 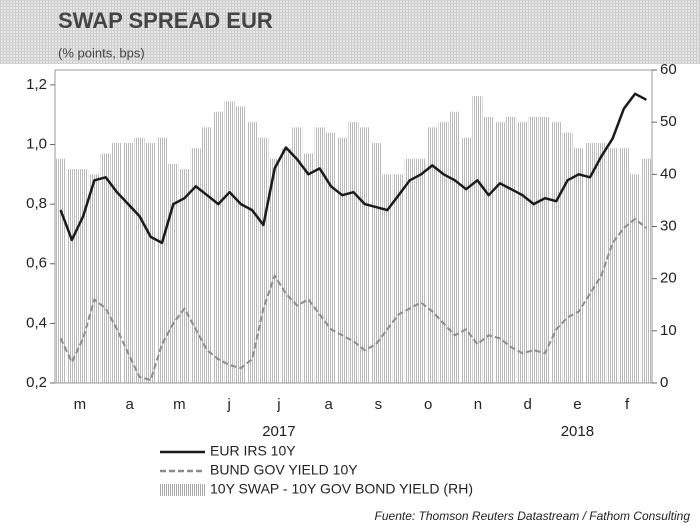 What do you see at coordinates (36, 84) in the screenshot?
I see `y-tick-label: 1,2` at bounding box center [36, 84].